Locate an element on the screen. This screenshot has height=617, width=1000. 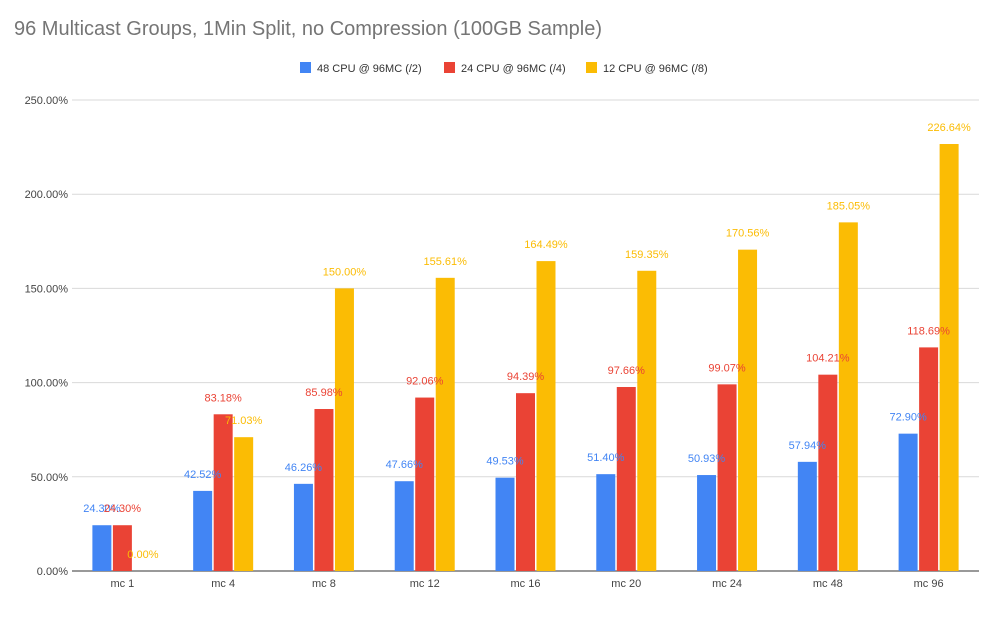
data-label: 94.39% is located at coordinates (526, 377).